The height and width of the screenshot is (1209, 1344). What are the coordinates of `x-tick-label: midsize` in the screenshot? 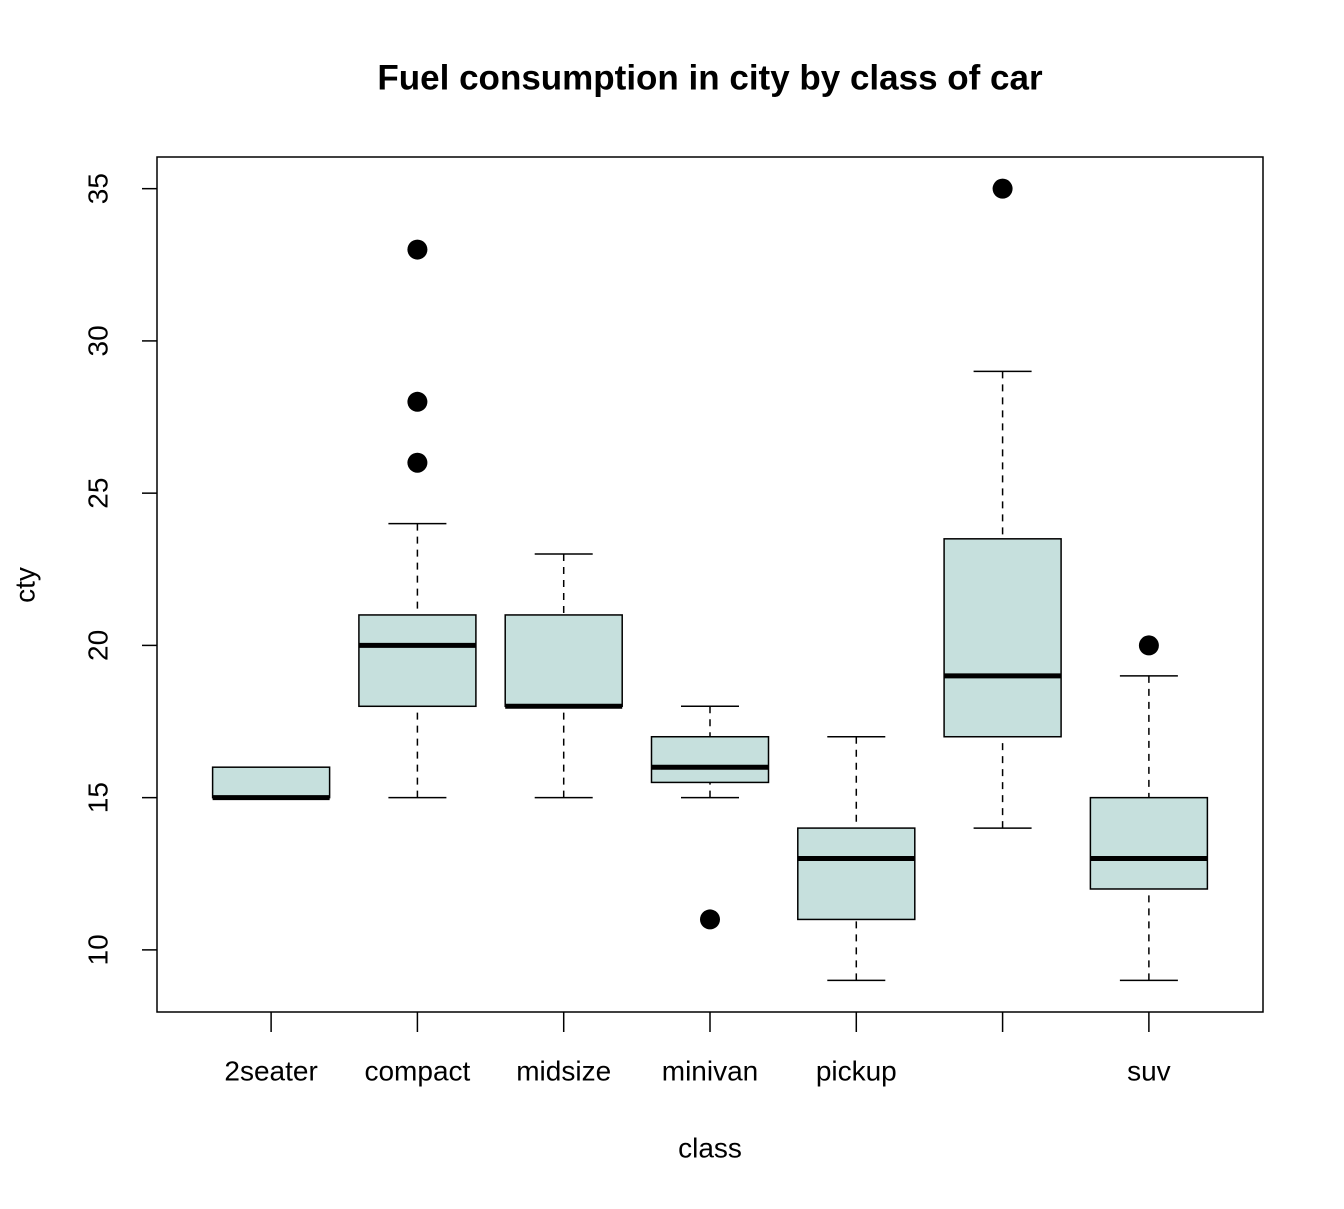 It's located at (563, 1070).